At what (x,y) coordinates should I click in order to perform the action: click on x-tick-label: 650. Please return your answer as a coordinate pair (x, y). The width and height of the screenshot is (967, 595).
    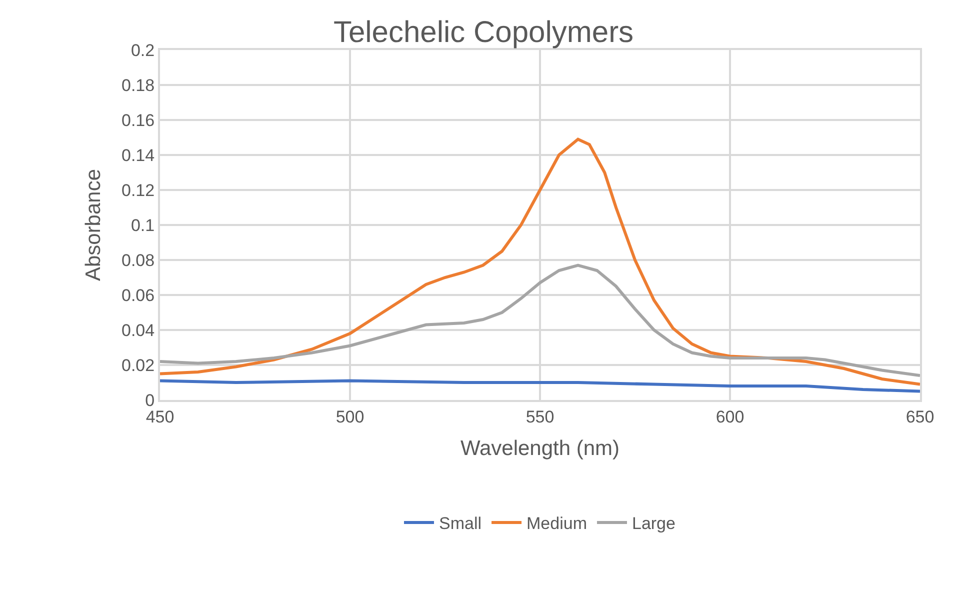
    Looking at the image, I should click on (920, 416).